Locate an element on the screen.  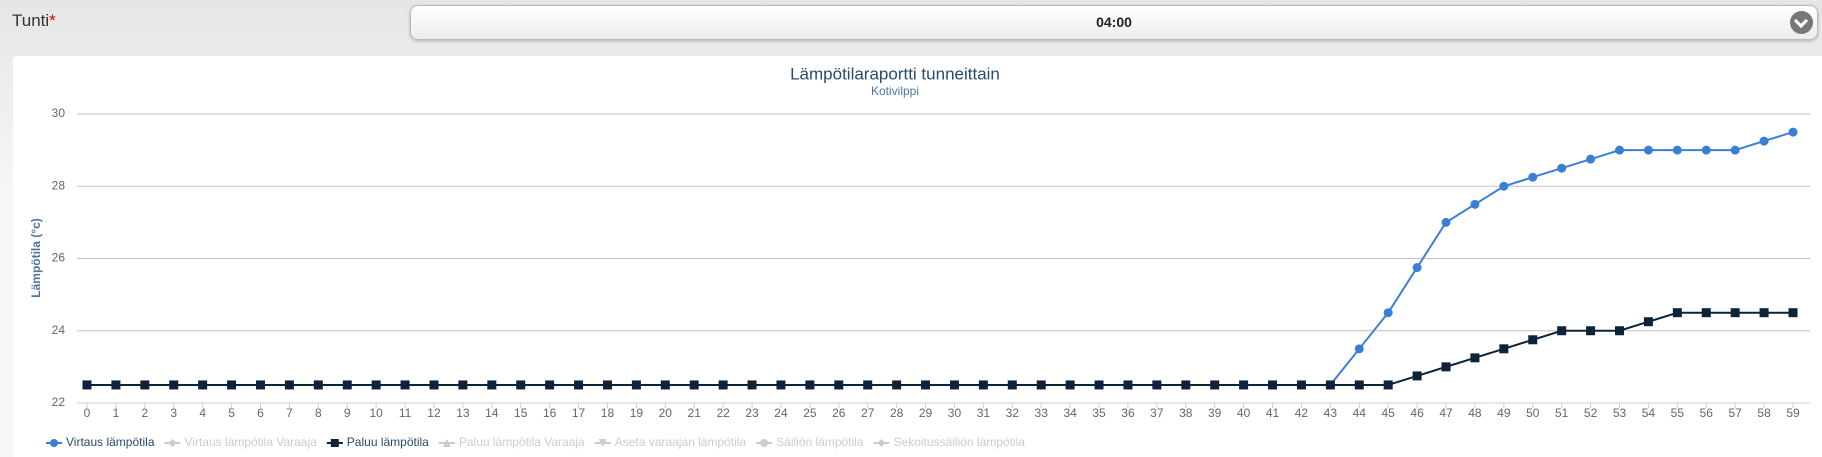
x-tick-label: 17 is located at coordinates (579, 413).